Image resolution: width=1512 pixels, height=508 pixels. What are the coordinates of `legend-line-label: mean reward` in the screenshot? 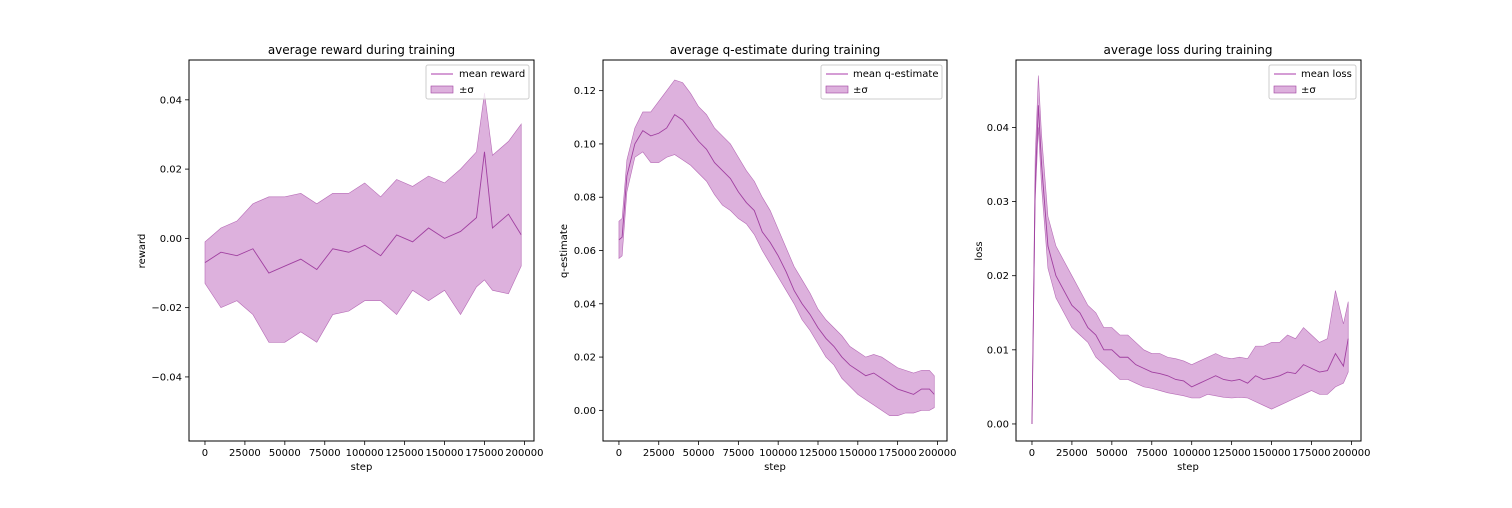 It's located at (492, 74).